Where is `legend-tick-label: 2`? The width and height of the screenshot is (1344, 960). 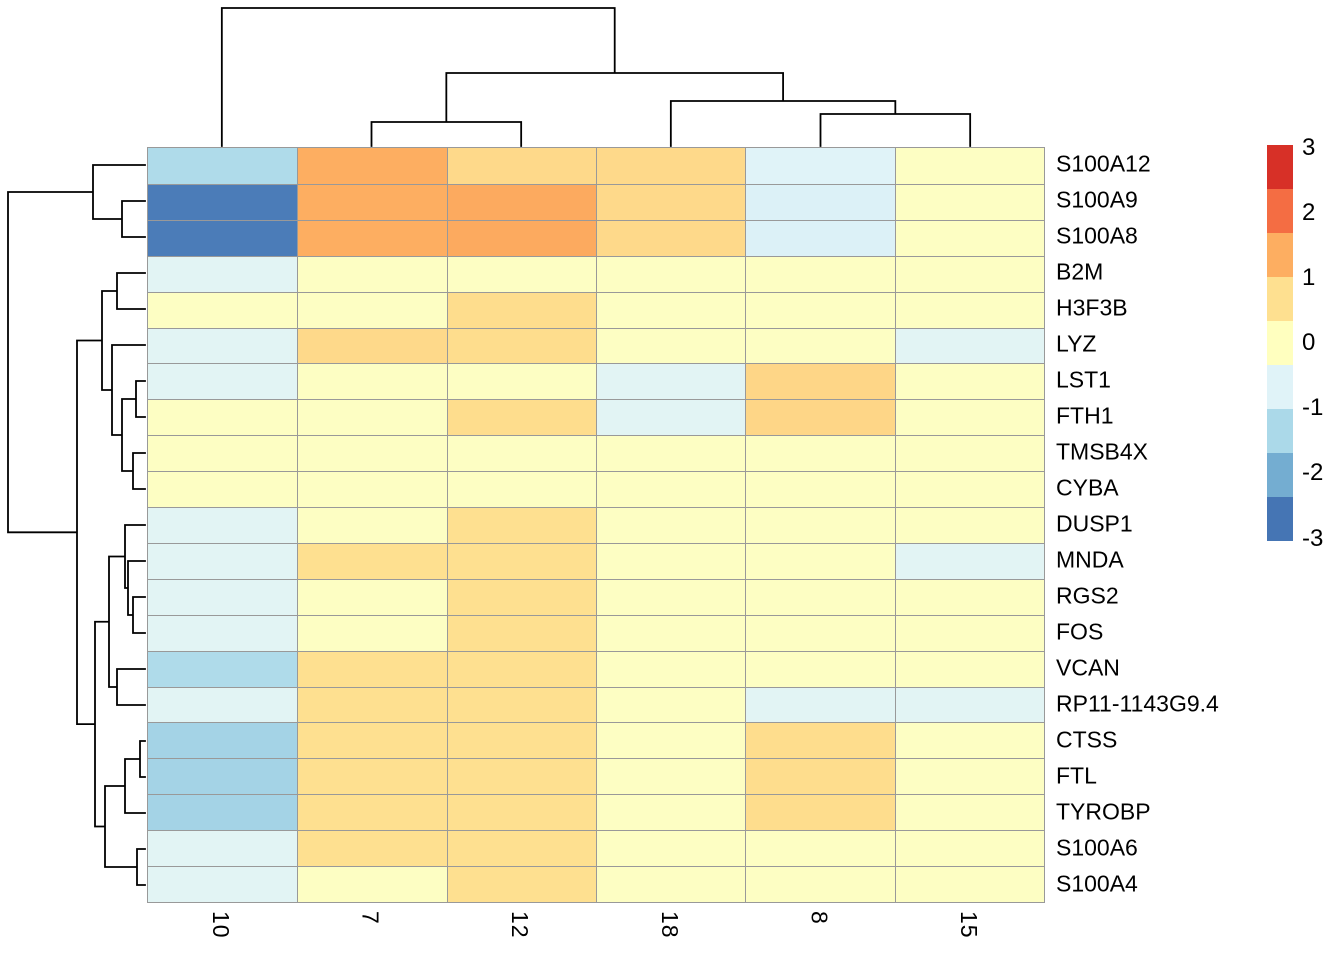 legend-tick-label: 2 is located at coordinates (1309, 212).